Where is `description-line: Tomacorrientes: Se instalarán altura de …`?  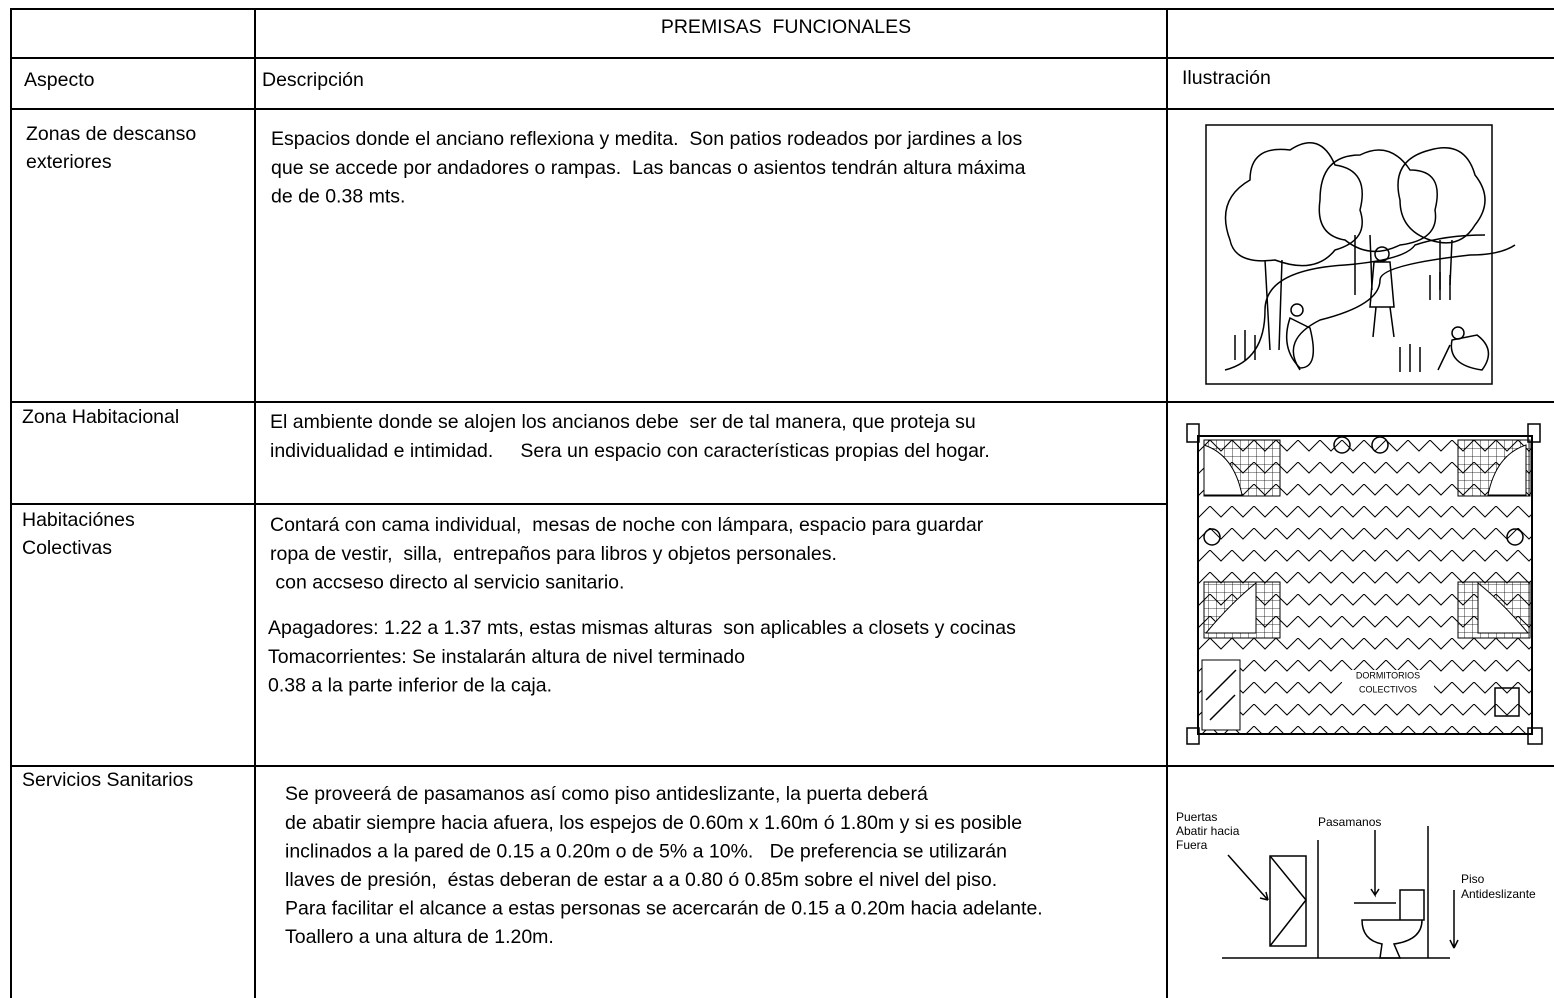 description-line: Tomacorrientes: Se instalarán altura de … is located at coordinates (506, 657).